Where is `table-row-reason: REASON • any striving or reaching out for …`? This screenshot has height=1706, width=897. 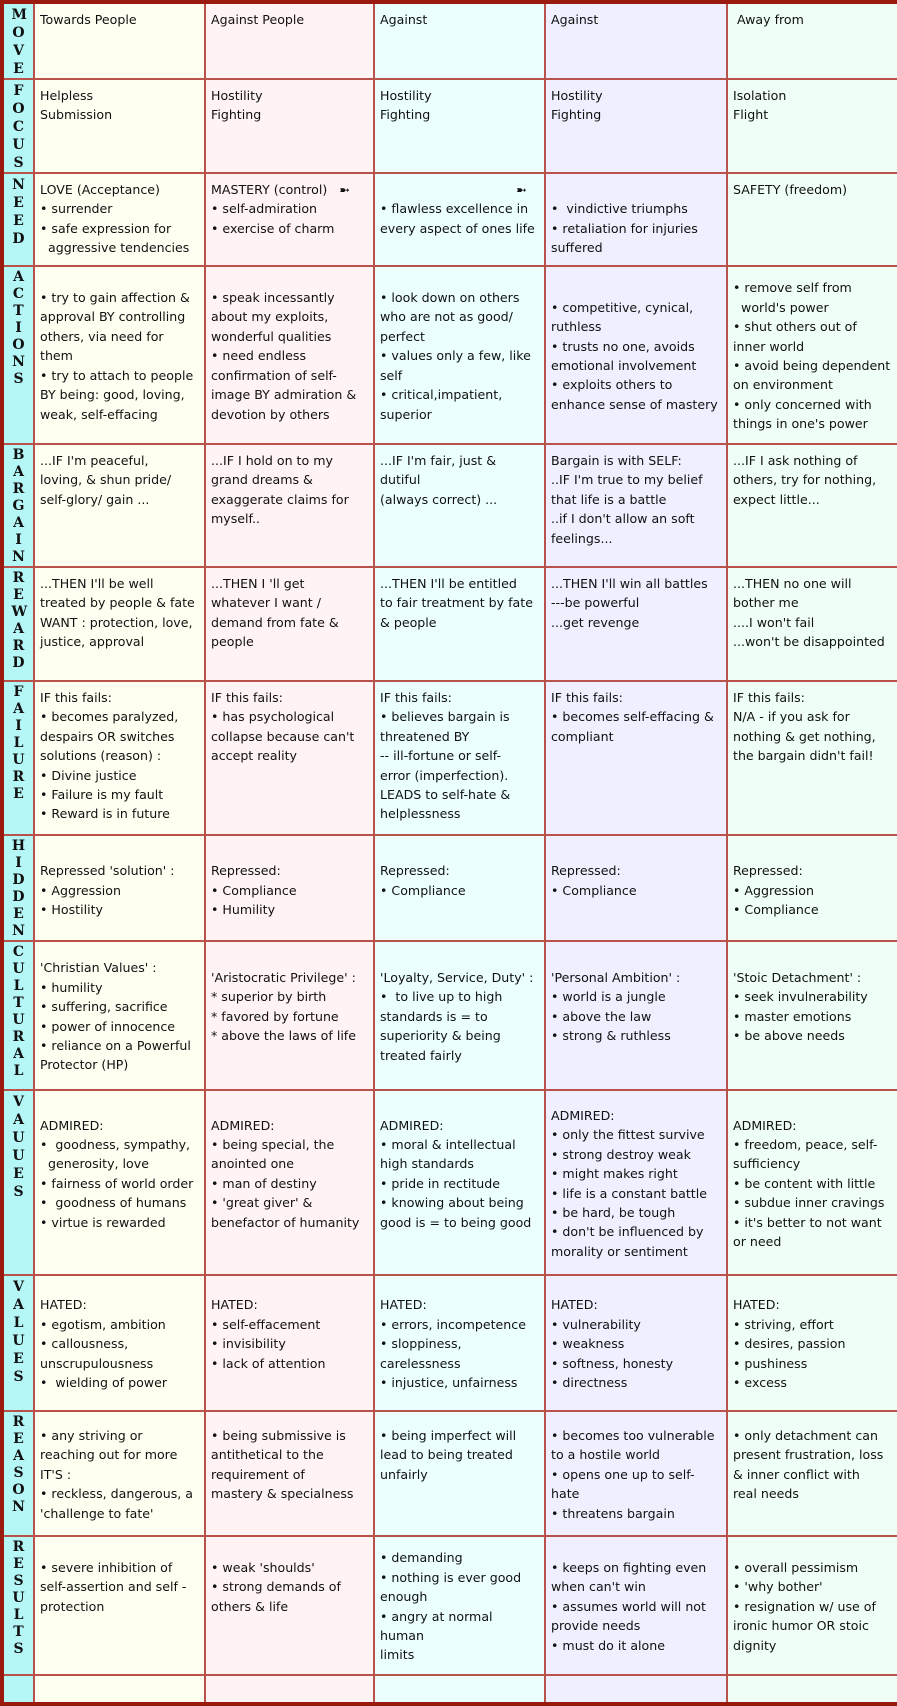 table-row-reason: REASON • any striving or reaching out for … is located at coordinates (449, 1473).